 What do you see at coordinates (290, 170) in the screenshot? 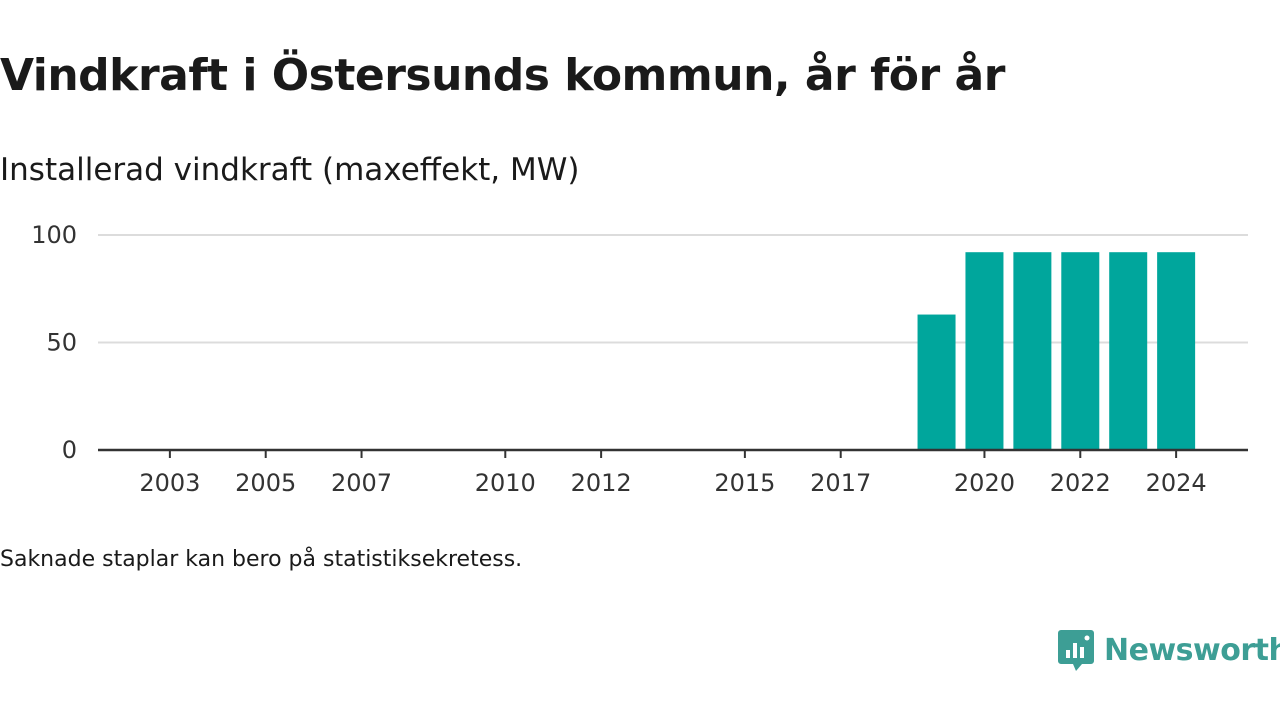
I see `chart-subtitle: Installerad vindkraft (maxeffekt, MW)` at bounding box center [290, 170].